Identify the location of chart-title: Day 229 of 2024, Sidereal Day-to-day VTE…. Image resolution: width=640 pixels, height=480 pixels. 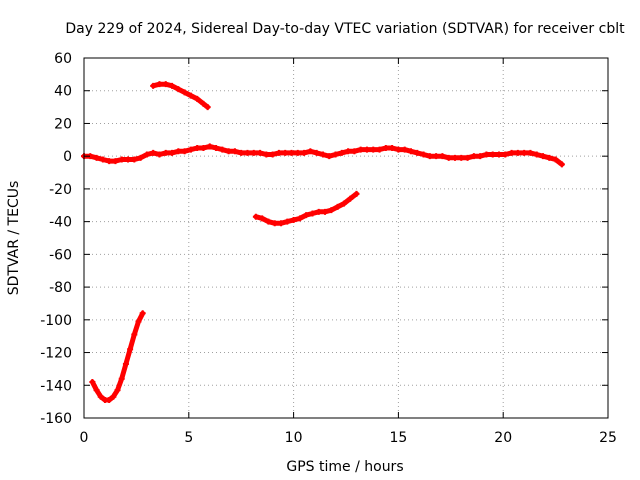
(345, 29).